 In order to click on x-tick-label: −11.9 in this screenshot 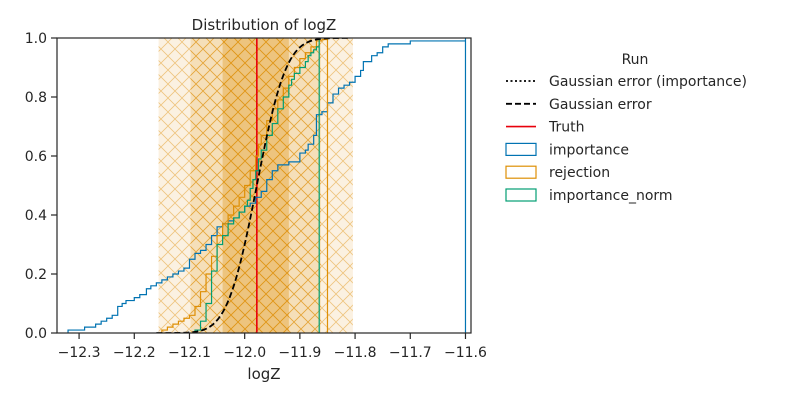, I will do `click(299, 353)`.